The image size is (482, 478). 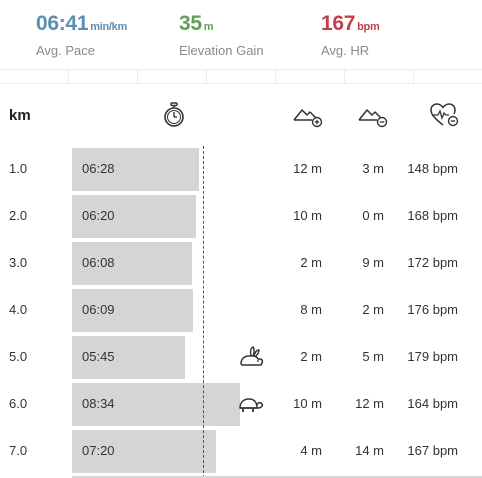 I want to click on heart-rate-icon, so click(x=445, y=118).